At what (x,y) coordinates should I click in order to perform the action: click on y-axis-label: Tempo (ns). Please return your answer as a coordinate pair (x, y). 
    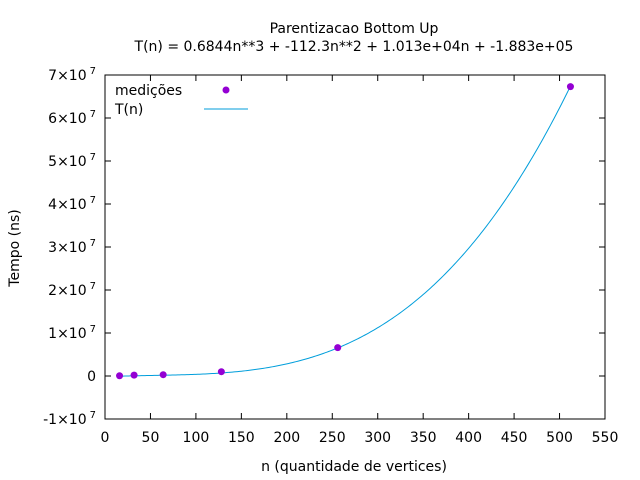
    Looking at the image, I should click on (15, 248).